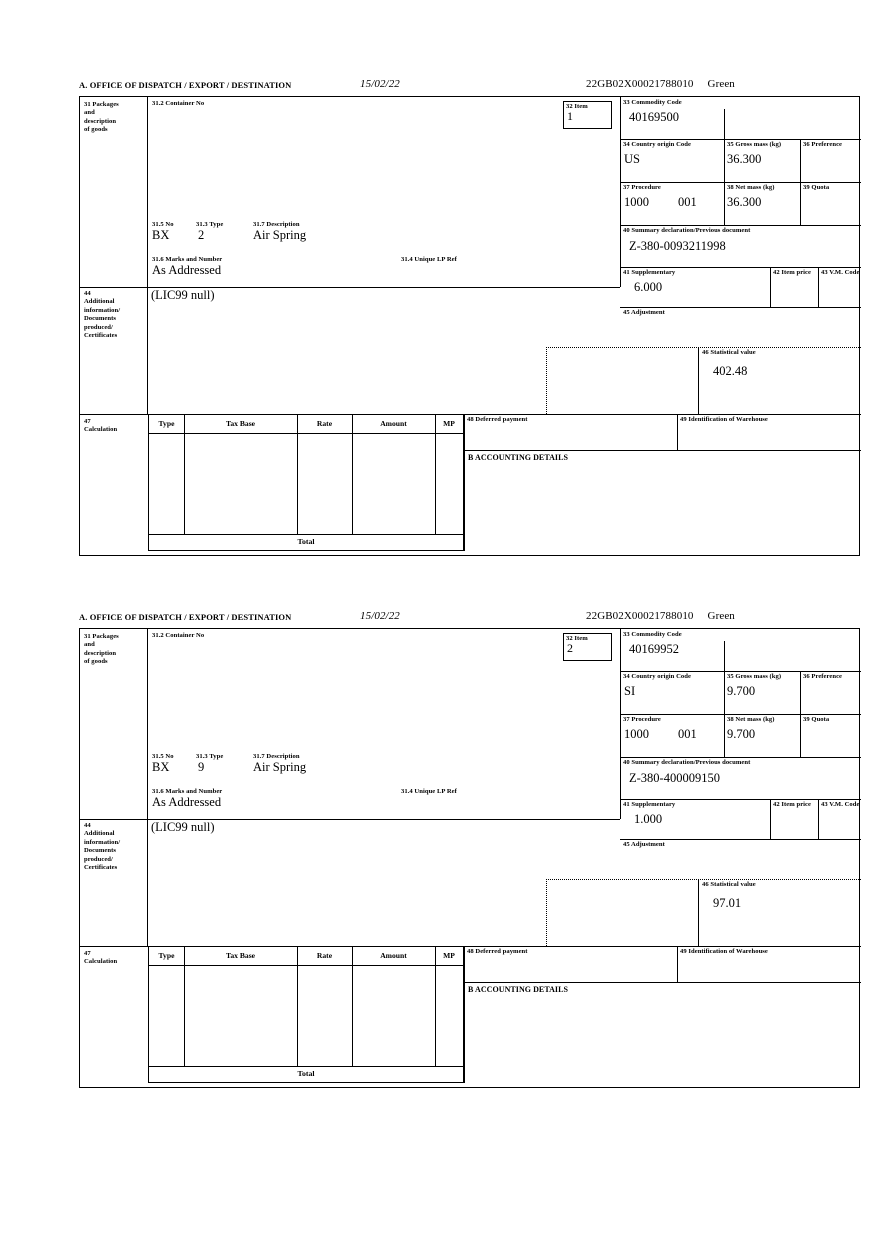 The image size is (882, 1250). I want to click on country-origin-code-value: SI, so click(630, 691).